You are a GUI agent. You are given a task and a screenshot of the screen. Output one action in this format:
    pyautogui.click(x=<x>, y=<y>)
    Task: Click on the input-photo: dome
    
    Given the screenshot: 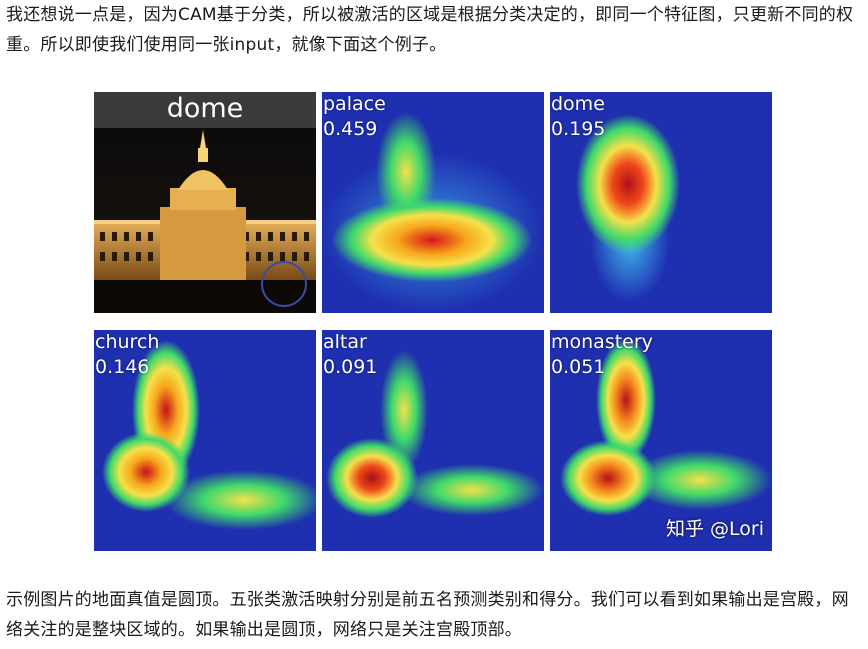 What is the action you would take?
    pyautogui.click(x=205, y=202)
    